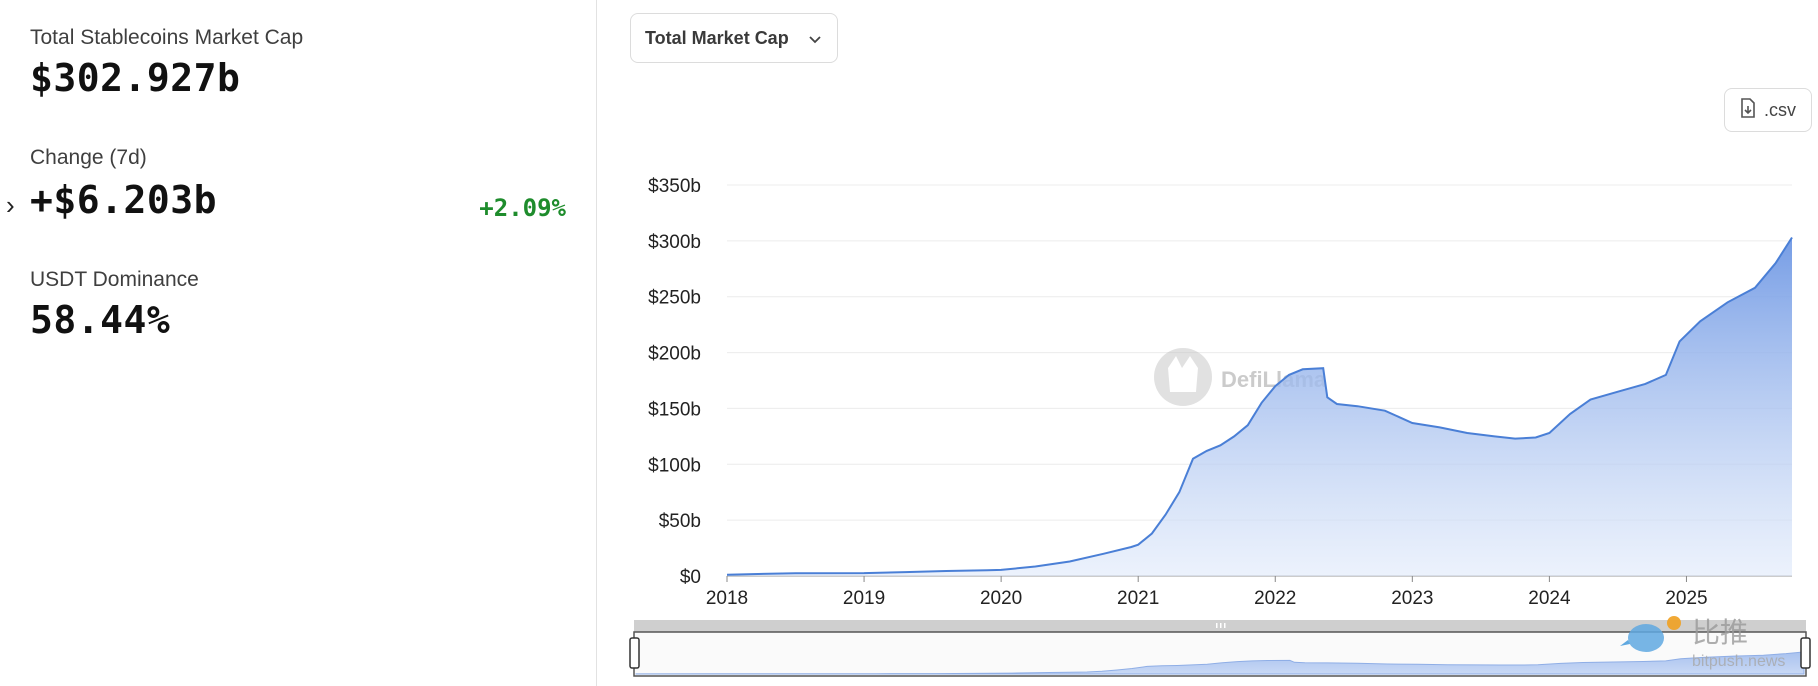 The height and width of the screenshot is (686, 1818). What do you see at coordinates (167, 37) in the screenshot?
I see `market-cap-label: Total Stablecoins Market Cap` at bounding box center [167, 37].